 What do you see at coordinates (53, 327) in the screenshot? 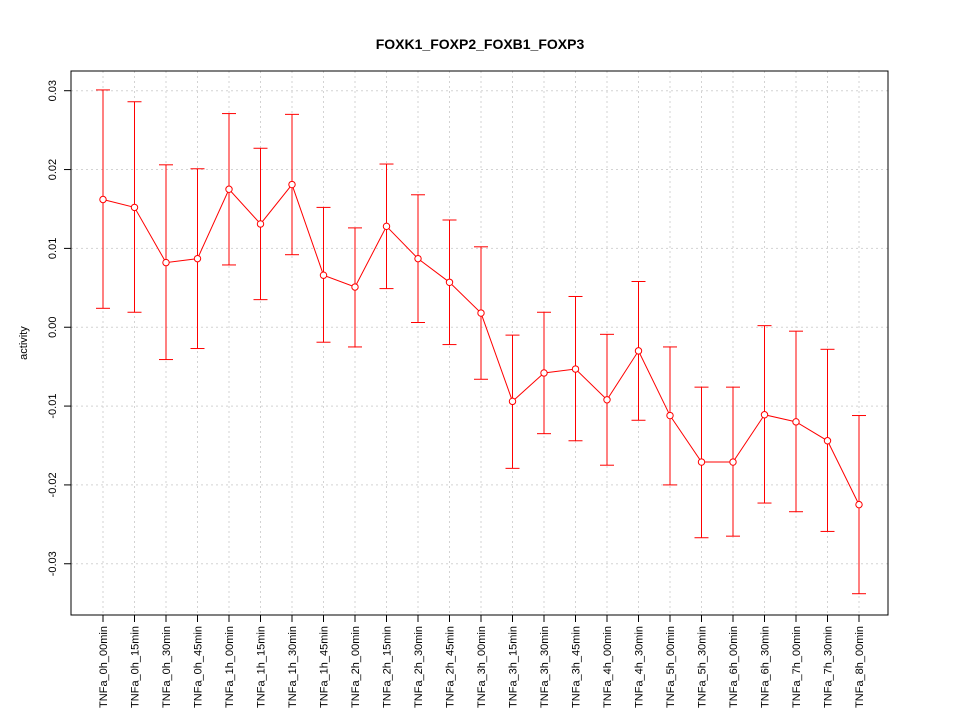
I see `y-tick-label: 0.00` at bounding box center [53, 327].